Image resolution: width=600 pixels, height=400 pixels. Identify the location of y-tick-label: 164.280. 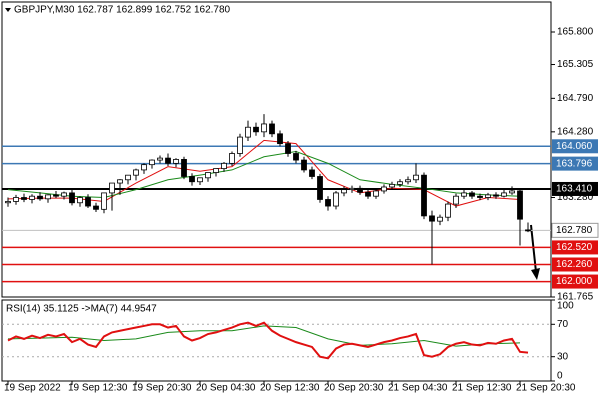
(575, 131).